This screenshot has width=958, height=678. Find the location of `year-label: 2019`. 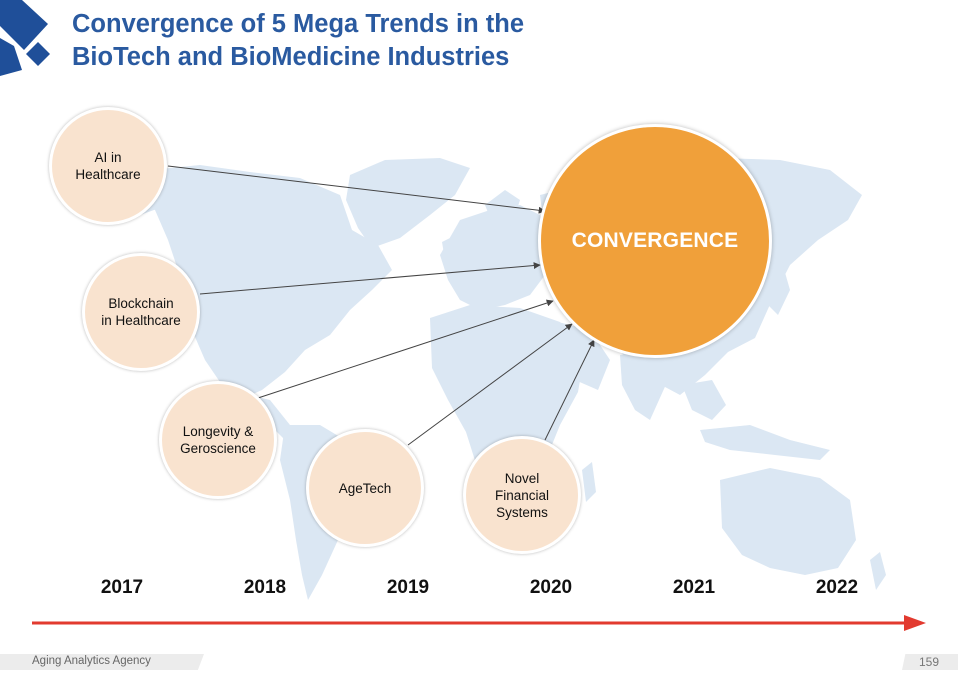

year-label: 2019 is located at coordinates (408, 587).